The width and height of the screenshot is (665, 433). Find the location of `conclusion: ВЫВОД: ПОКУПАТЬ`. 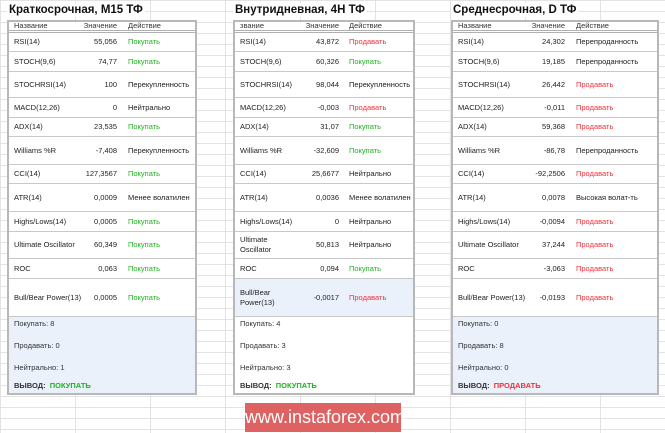

conclusion: ВЫВОД: ПОКУПАТЬ is located at coordinates (52, 386).